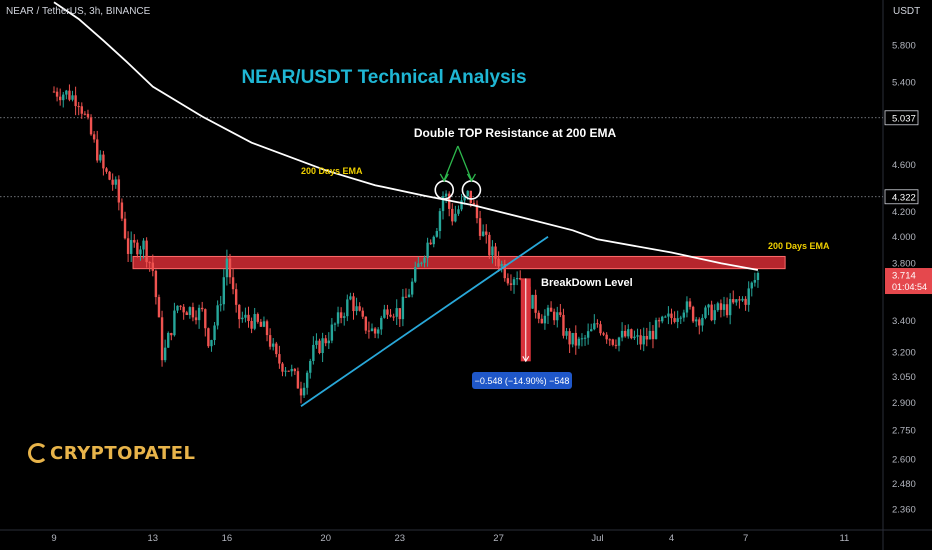  Describe the element at coordinates (904, 403) in the screenshot. I see `y-tick-label: 2.900` at that location.